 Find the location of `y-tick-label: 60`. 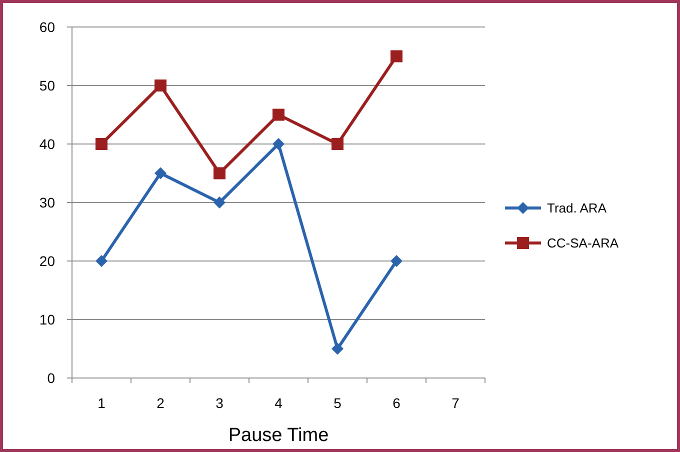

y-tick-label: 60 is located at coordinates (47, 26).